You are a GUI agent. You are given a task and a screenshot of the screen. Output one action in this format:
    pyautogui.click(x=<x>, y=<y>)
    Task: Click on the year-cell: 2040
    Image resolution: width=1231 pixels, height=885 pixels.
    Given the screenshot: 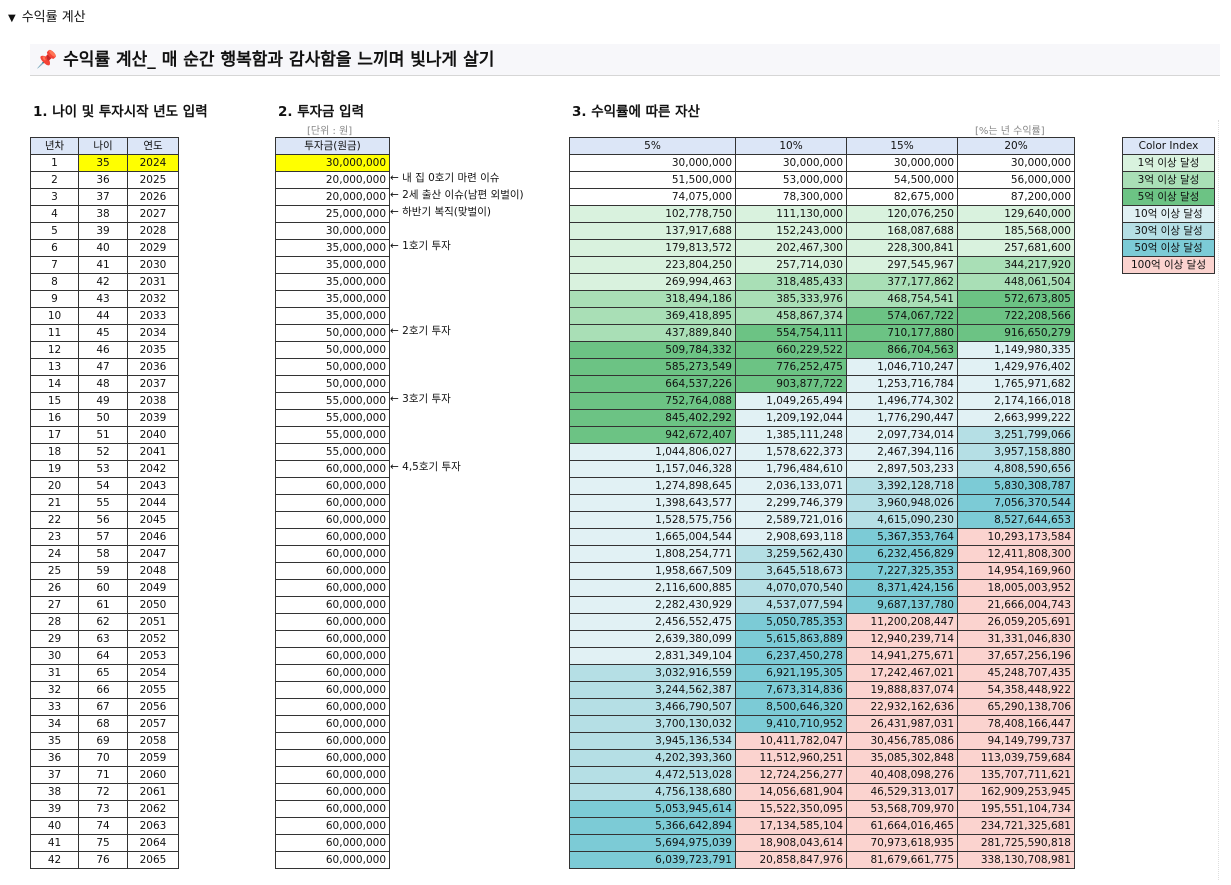 What is the action you would take?
    pyautogui.click(x=153, y=435)
    